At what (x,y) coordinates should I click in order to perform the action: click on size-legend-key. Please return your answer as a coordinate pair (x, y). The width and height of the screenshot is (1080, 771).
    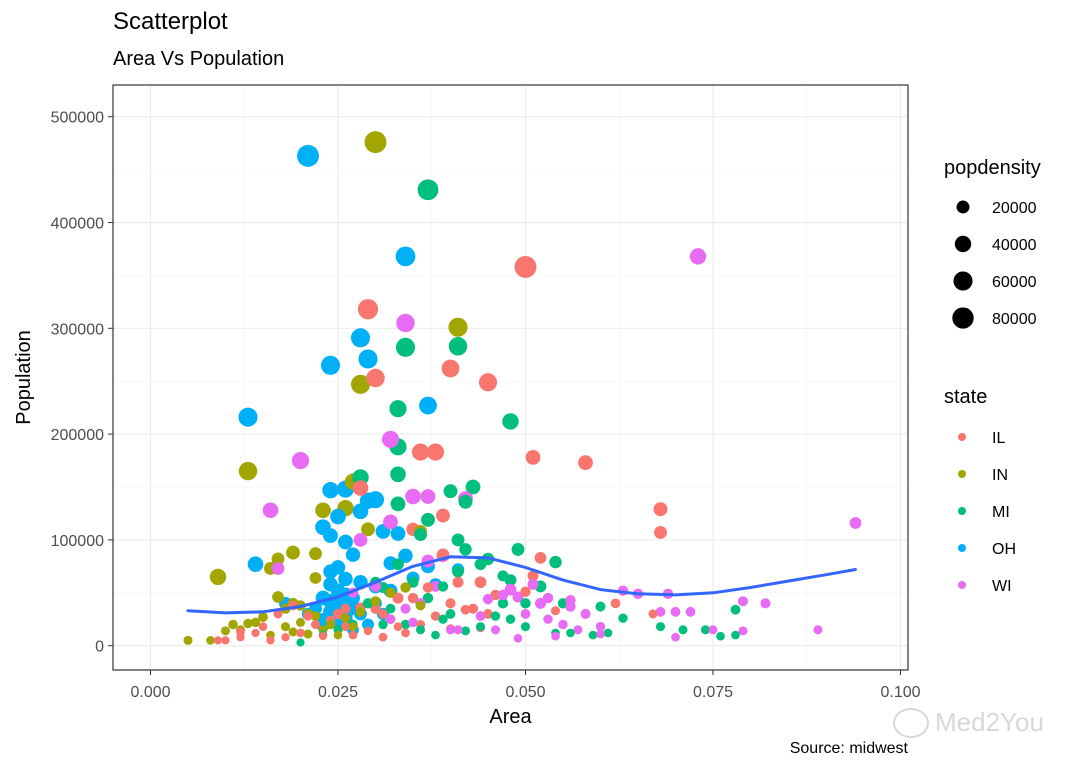
    Looking at the image, I should click on (963, 207).